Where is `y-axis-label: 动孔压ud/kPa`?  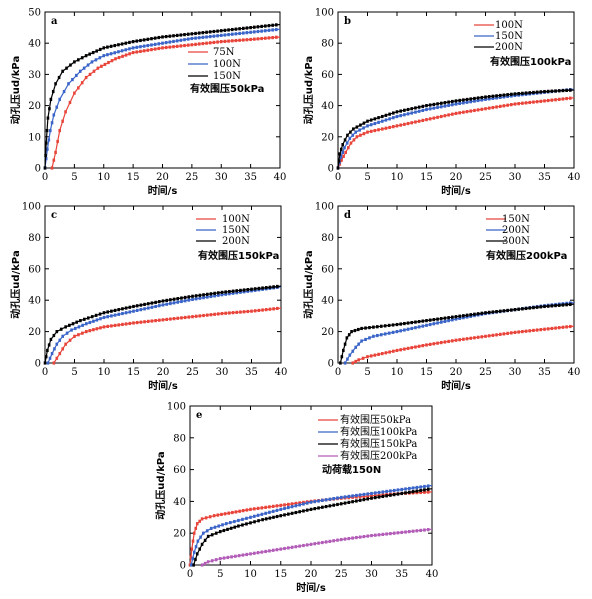 y-axis-label: 动孔压ud/kPa is located at coordinates (15, 90).